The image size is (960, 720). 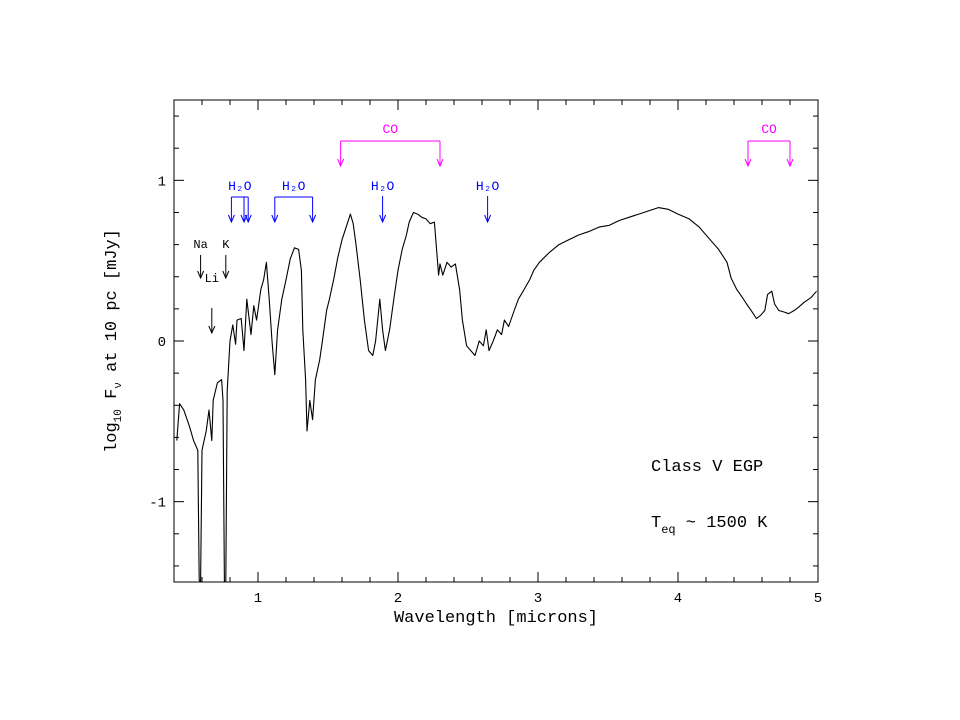 I want to click on note-subscript: eq, so click(x=668, y=530).